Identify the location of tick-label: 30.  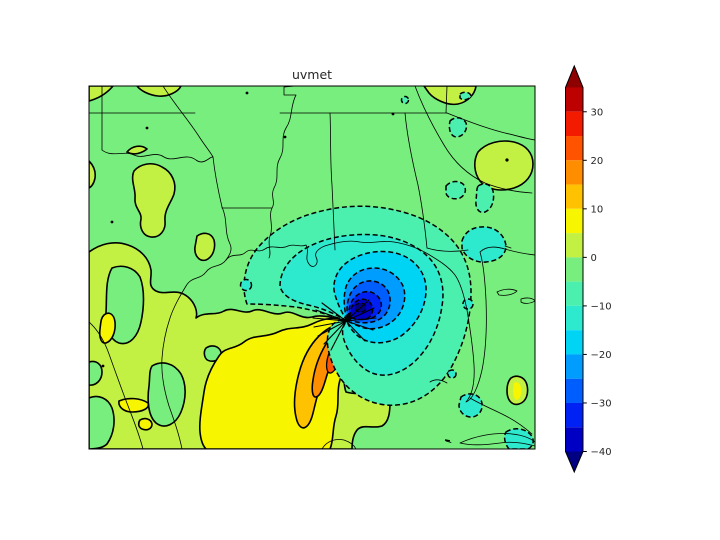
(597, 112).